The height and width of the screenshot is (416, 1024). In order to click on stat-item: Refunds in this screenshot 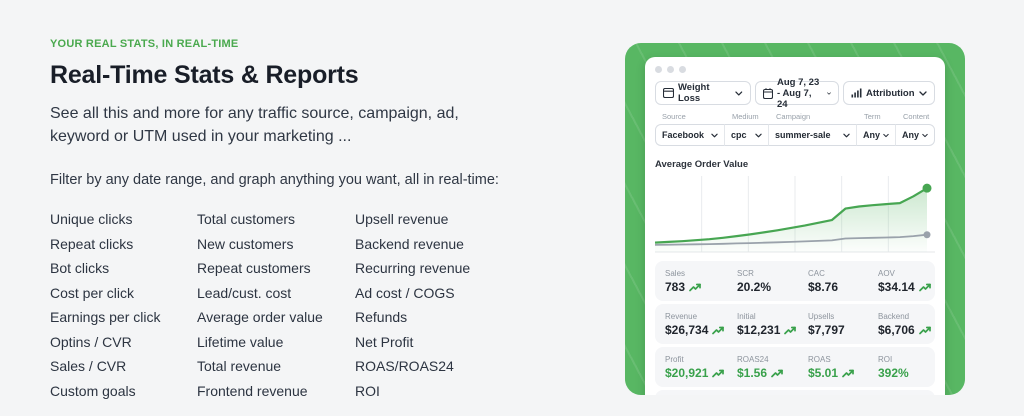, I will do `click(381, 317)`.